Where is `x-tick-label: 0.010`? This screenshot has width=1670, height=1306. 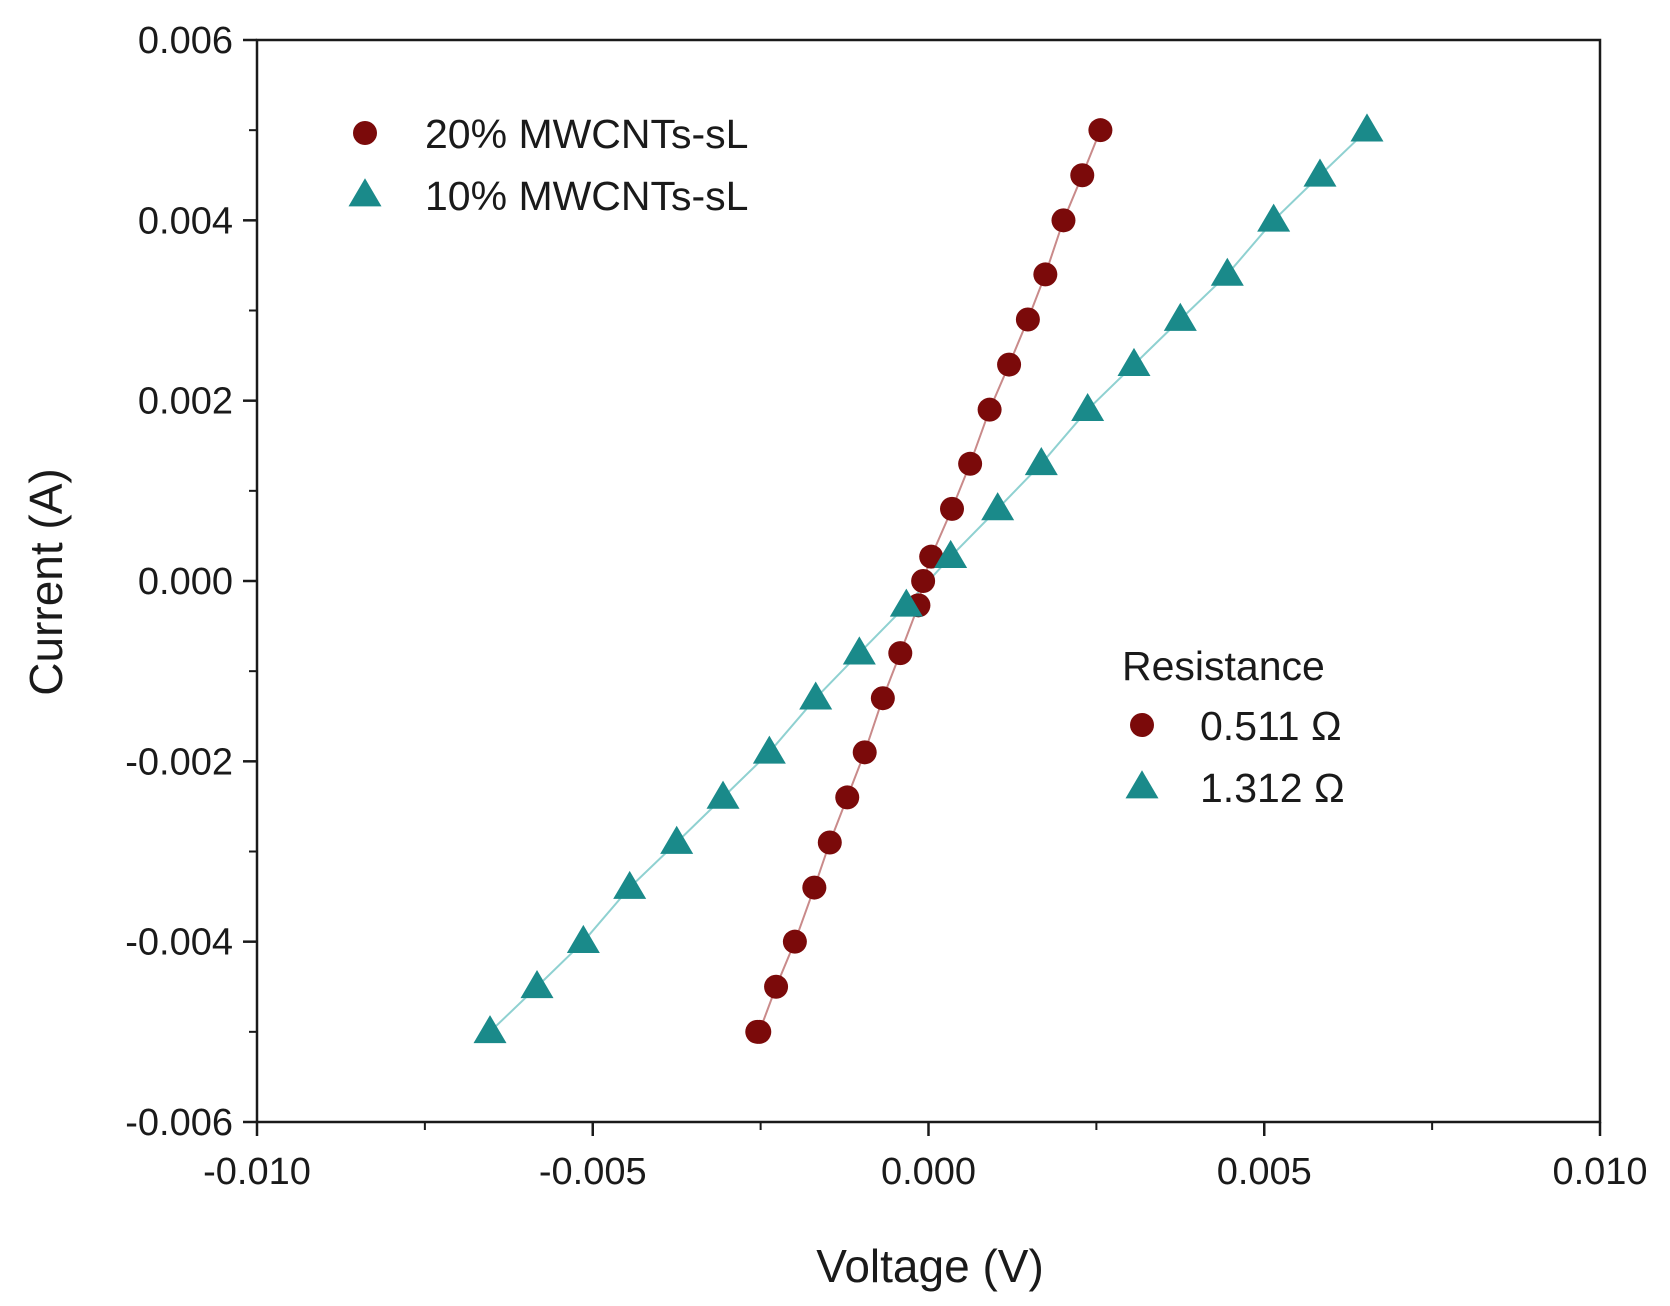 x-tick-label: 0.010 is located at coordinates (1599, 1172).